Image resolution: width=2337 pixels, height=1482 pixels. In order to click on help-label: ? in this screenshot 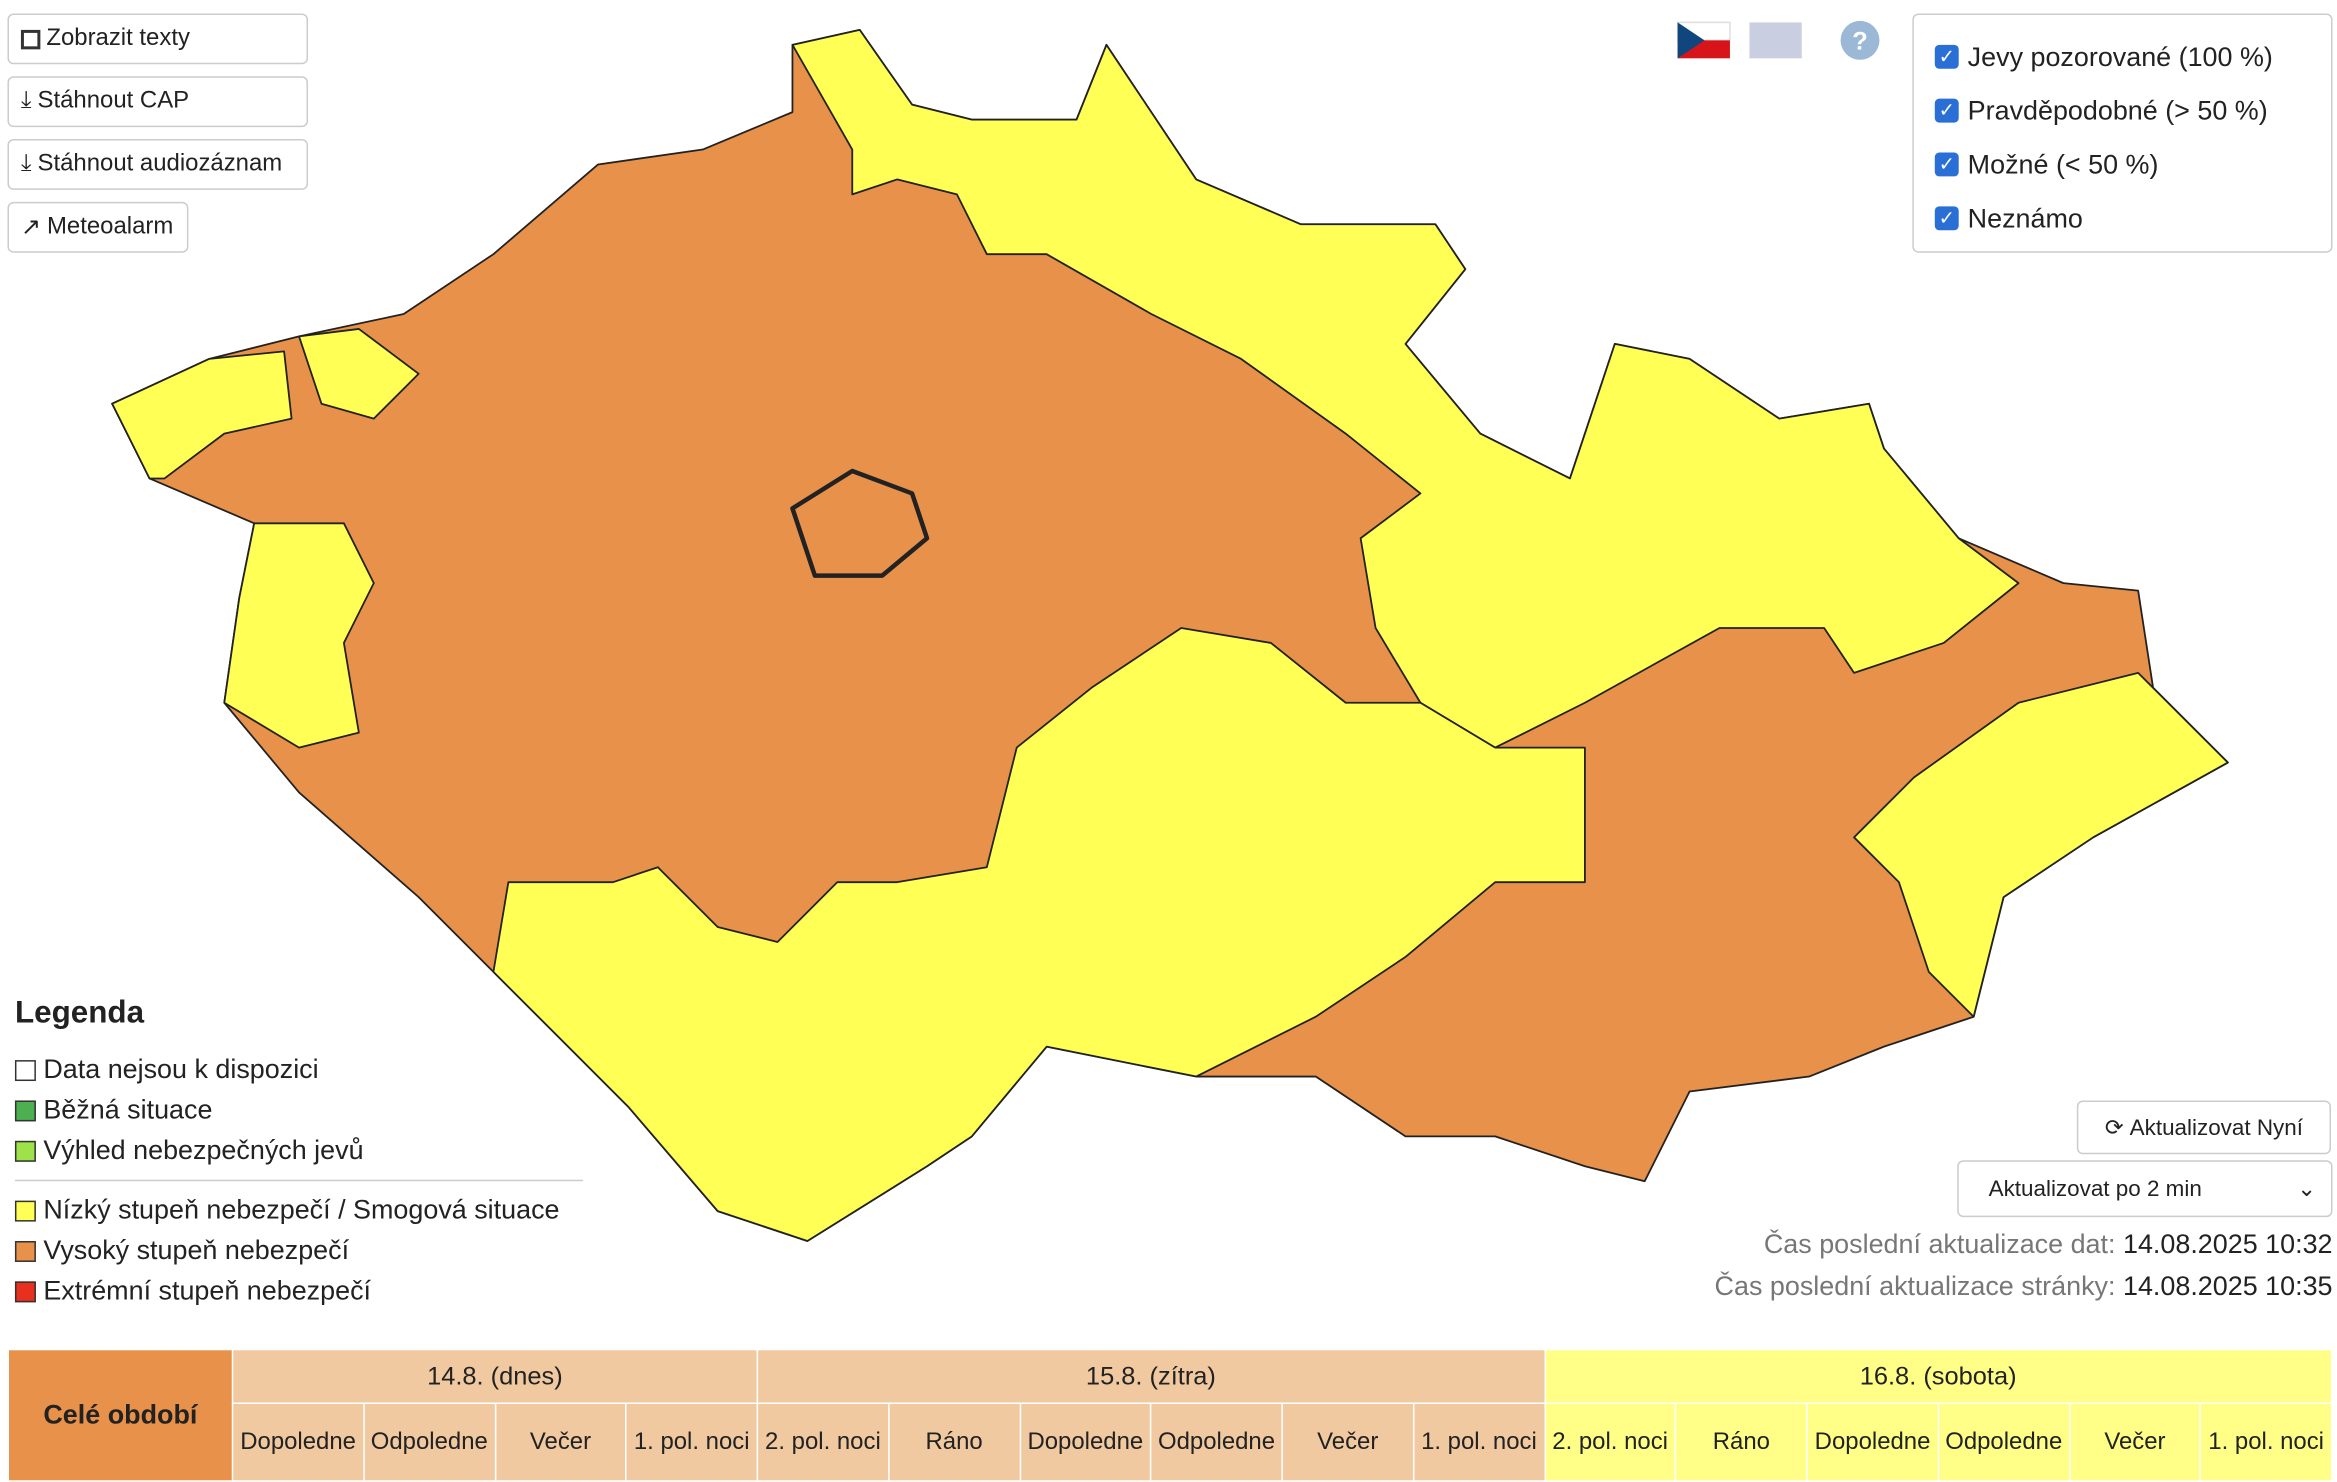, I will do `click(1860, 41)`.